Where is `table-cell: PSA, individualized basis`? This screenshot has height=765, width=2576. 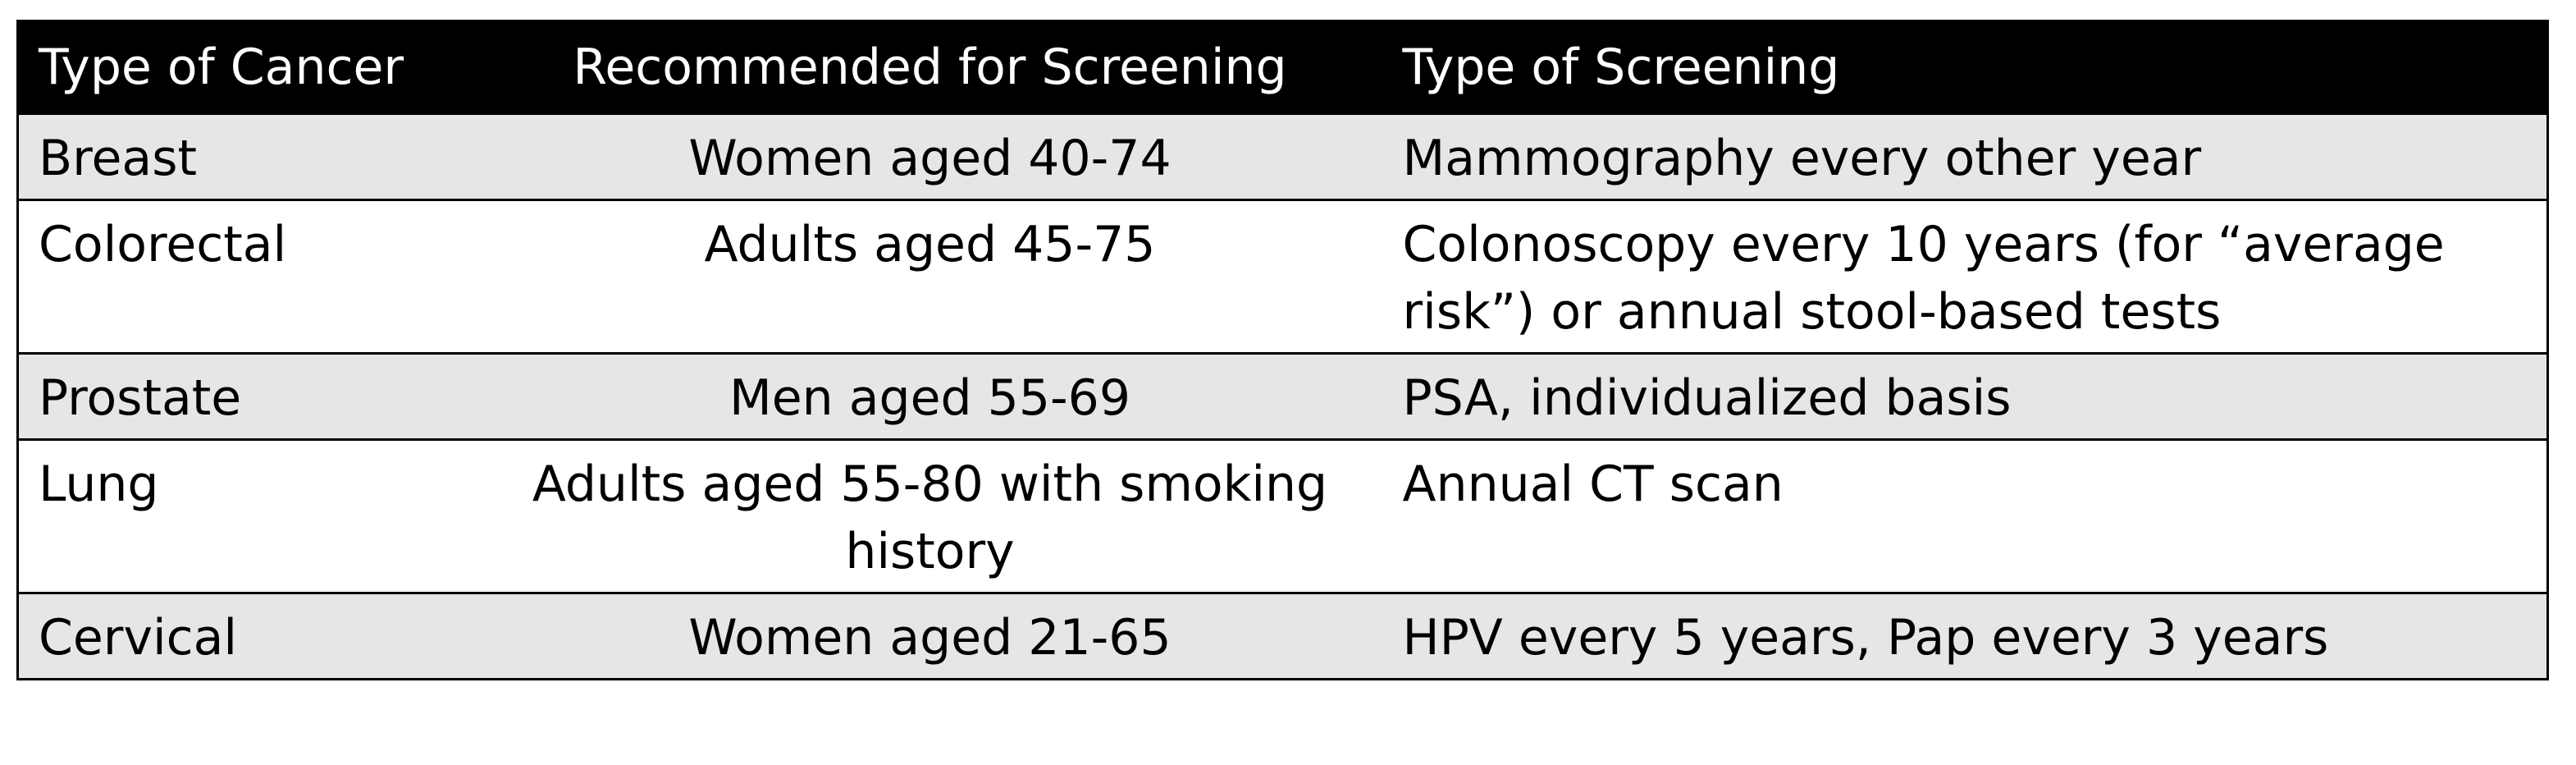 table-cell: PSA, individualized basis is located at coordinates (1965, 396).